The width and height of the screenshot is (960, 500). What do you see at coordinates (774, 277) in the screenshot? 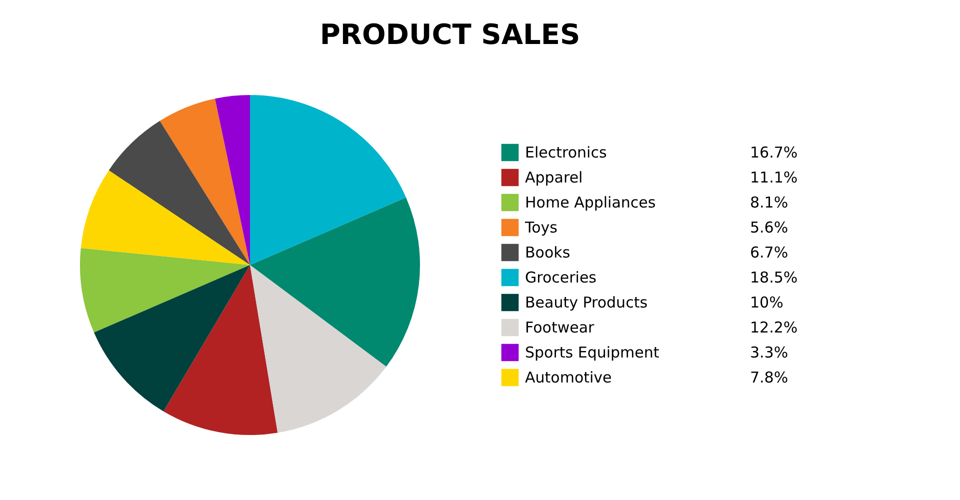
I see `data-label: 18.5%` at bounding box center [774, 277].